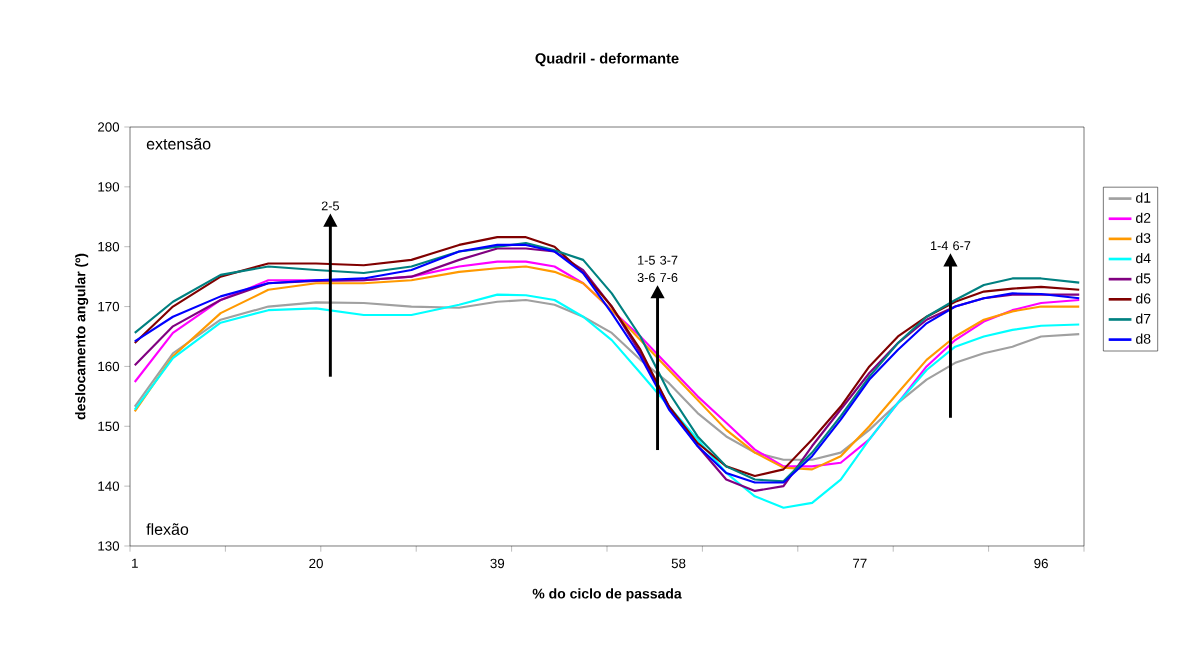 The image size is (1186, 652). I want to click on annotation: 1-5 3-7 3-6 7-6, so click(657, 269).